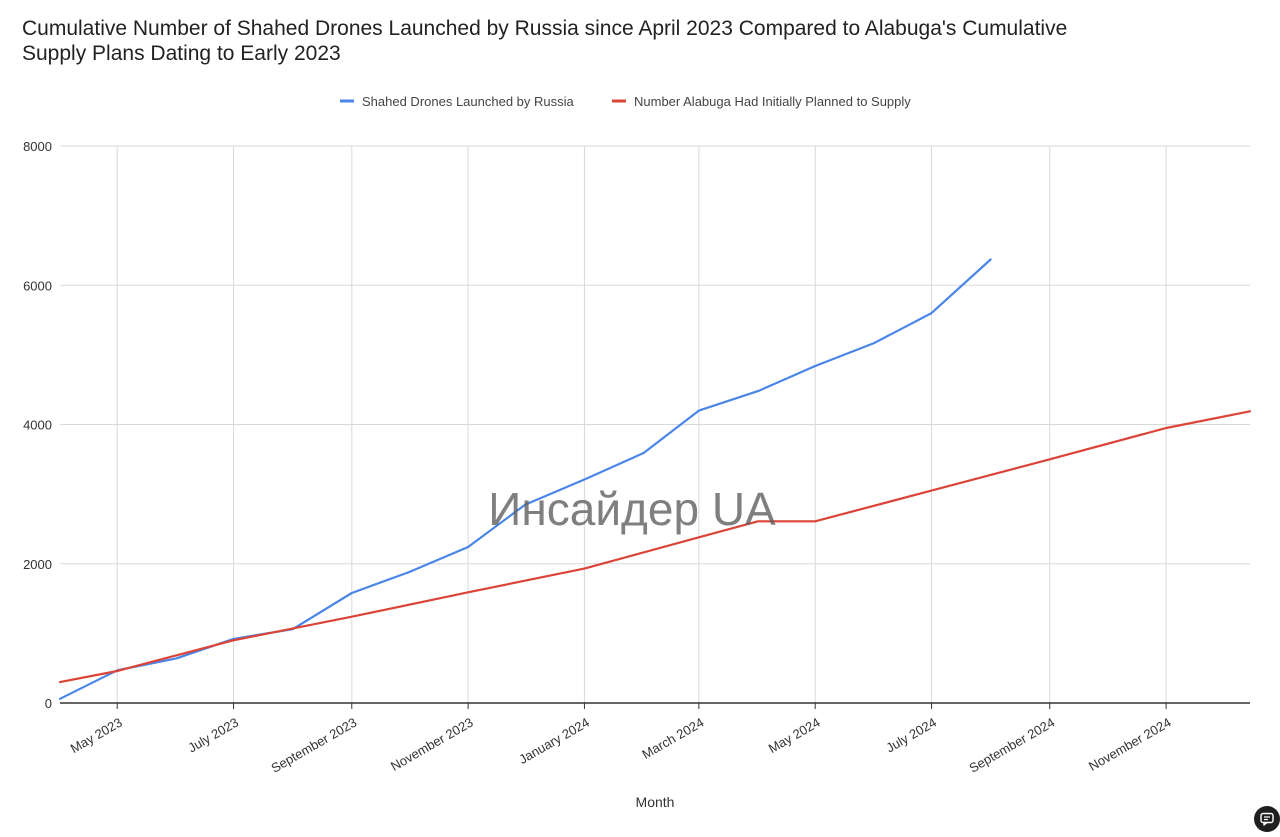 This screenshot has width=1280, height=837. I want to click on x-tick-label: November 2024, so click(1130, 744).